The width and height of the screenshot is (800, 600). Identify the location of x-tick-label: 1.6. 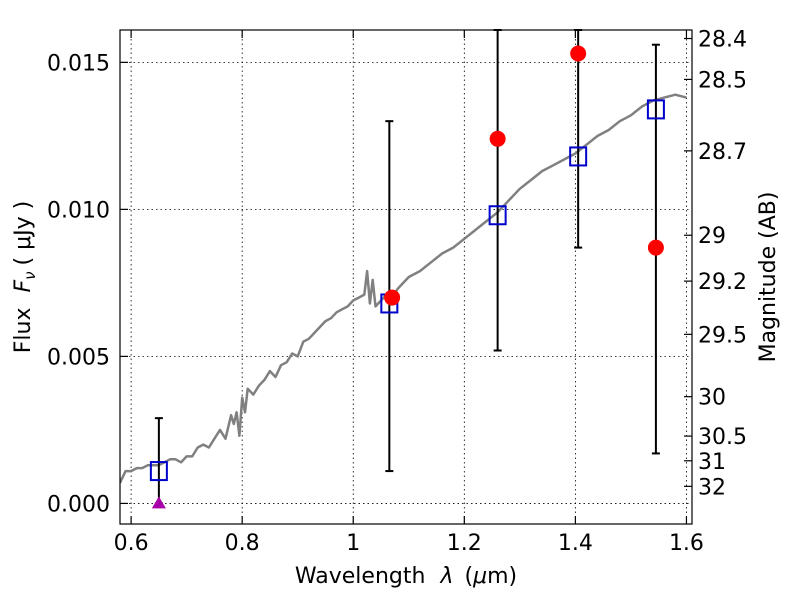
(686, 543).